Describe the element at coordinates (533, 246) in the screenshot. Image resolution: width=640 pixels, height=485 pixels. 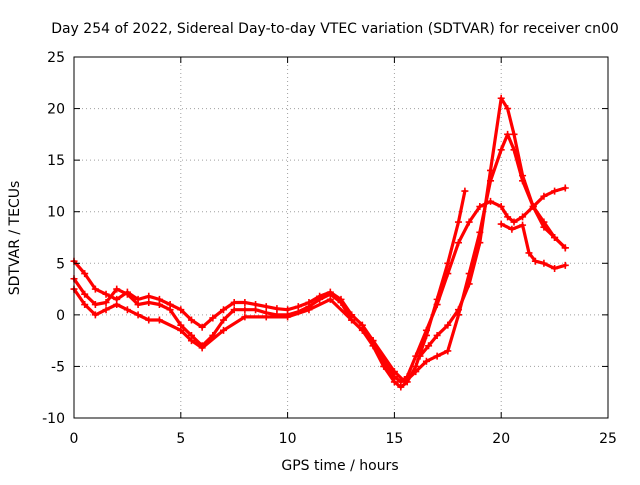
I see `series-track-e` at that location.